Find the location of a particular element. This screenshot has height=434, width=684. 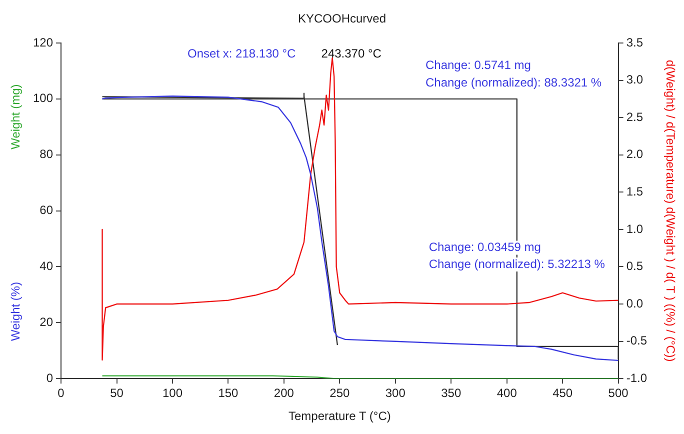

y2-tick-label: 0.5 is located at coordinates (635, 266).